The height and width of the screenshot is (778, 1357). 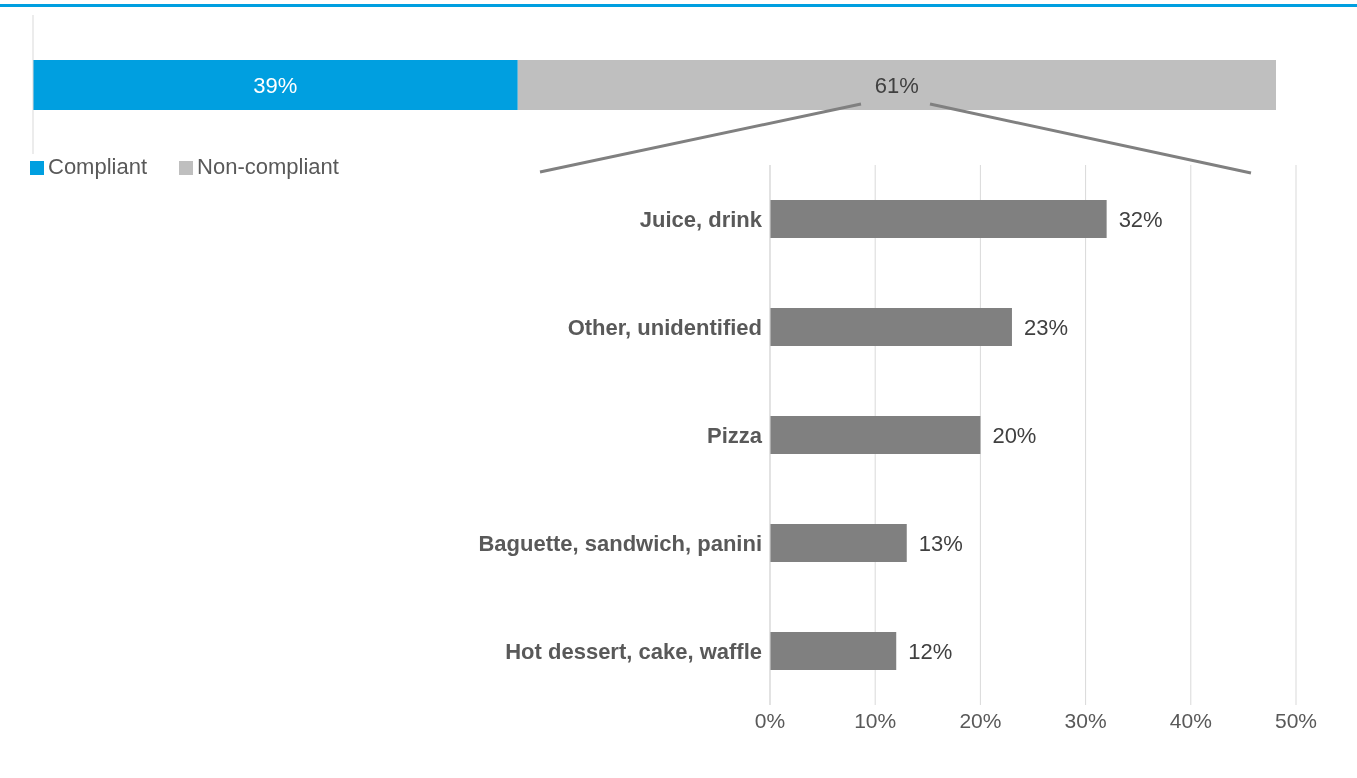 What do you see at coordinates (940, 543) in the screenshot?
I see `data-label: 13%` at bounding box center [940, 543].